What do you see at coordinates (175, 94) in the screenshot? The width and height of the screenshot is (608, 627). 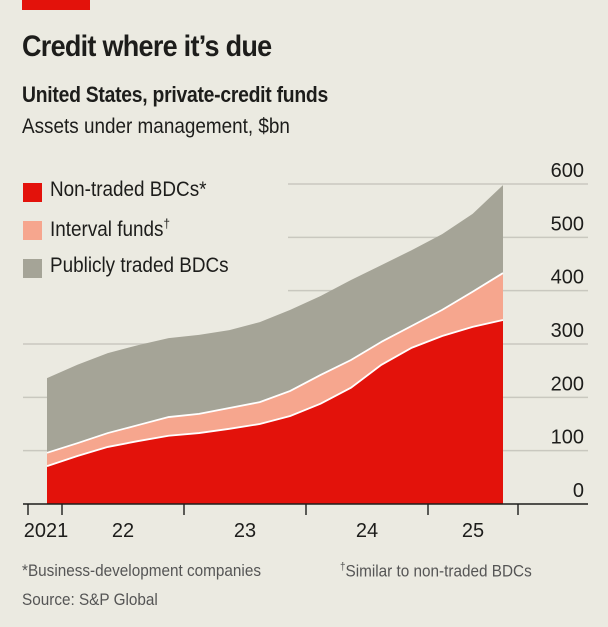 I see `chart-subtitle: United States, private-credit funds` at bounding box center [175, 94].